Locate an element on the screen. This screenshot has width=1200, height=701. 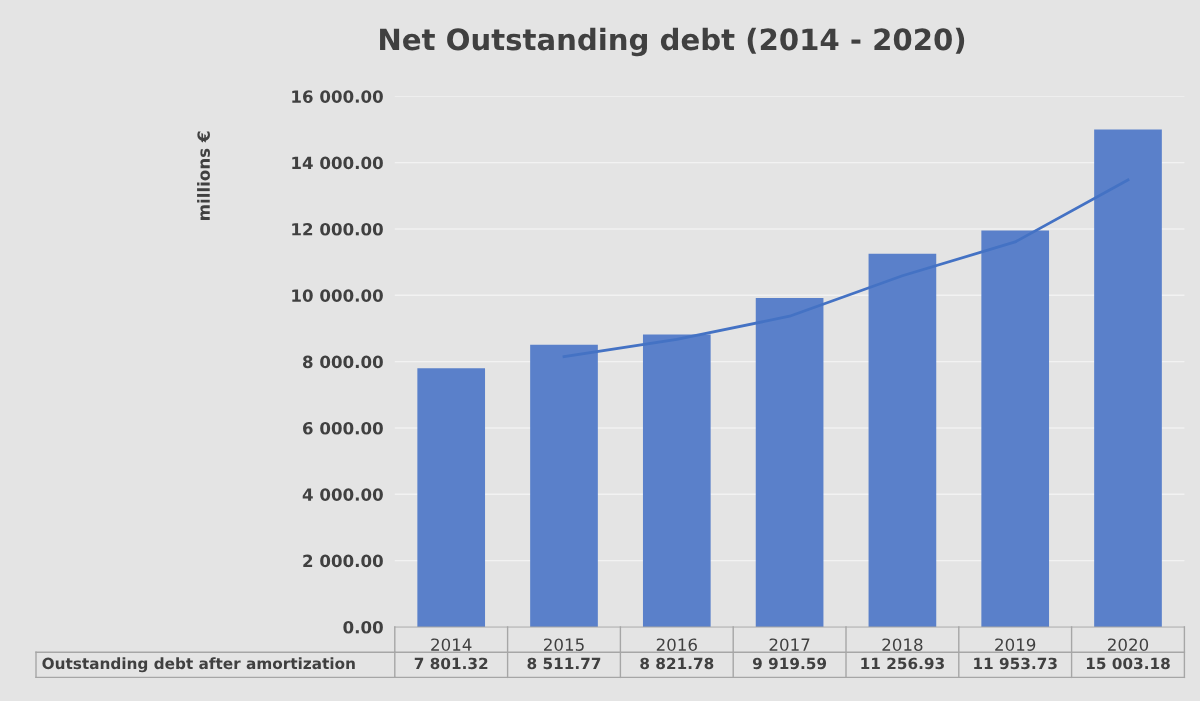
y-tick-label: 4 000.00 is located at coordinates (342, 494).